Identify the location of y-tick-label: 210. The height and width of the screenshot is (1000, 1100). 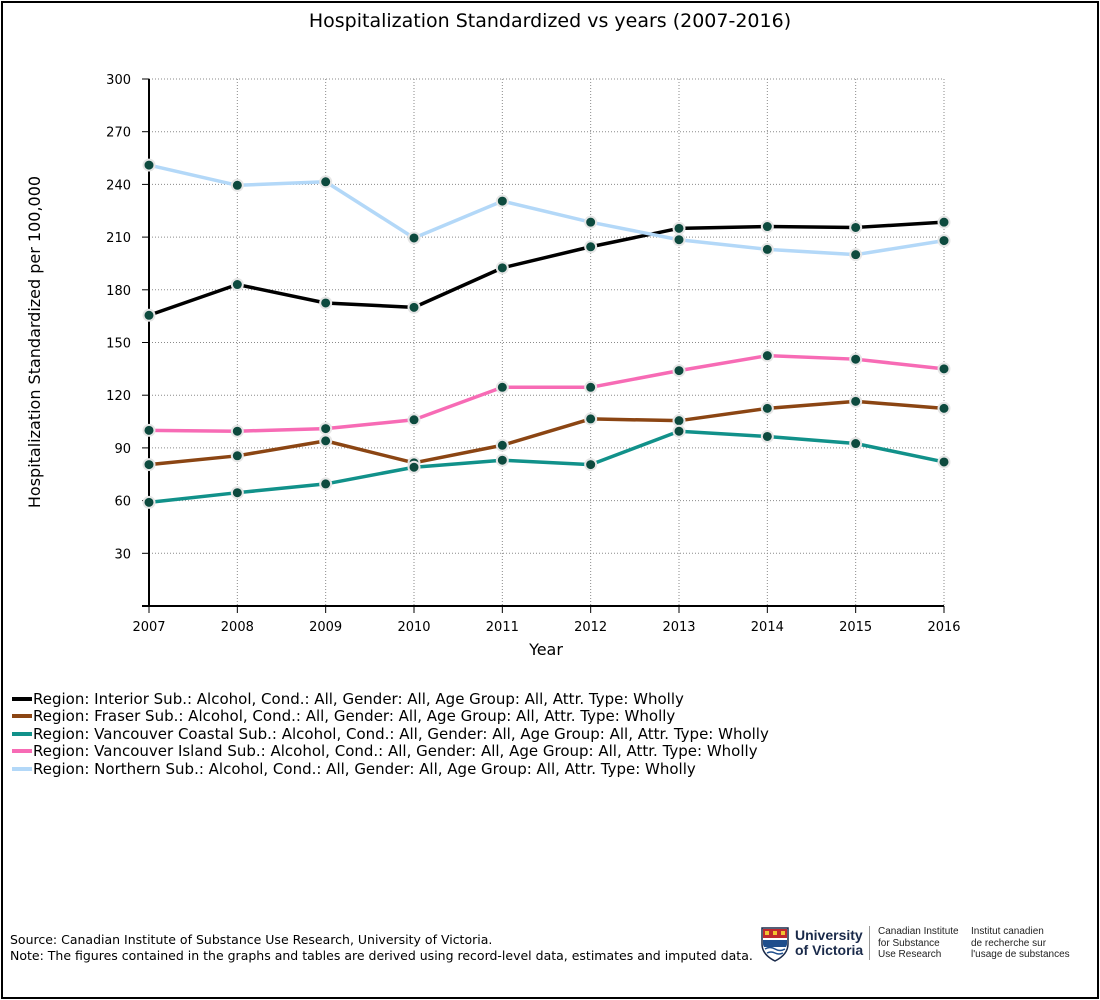
(118, 238).